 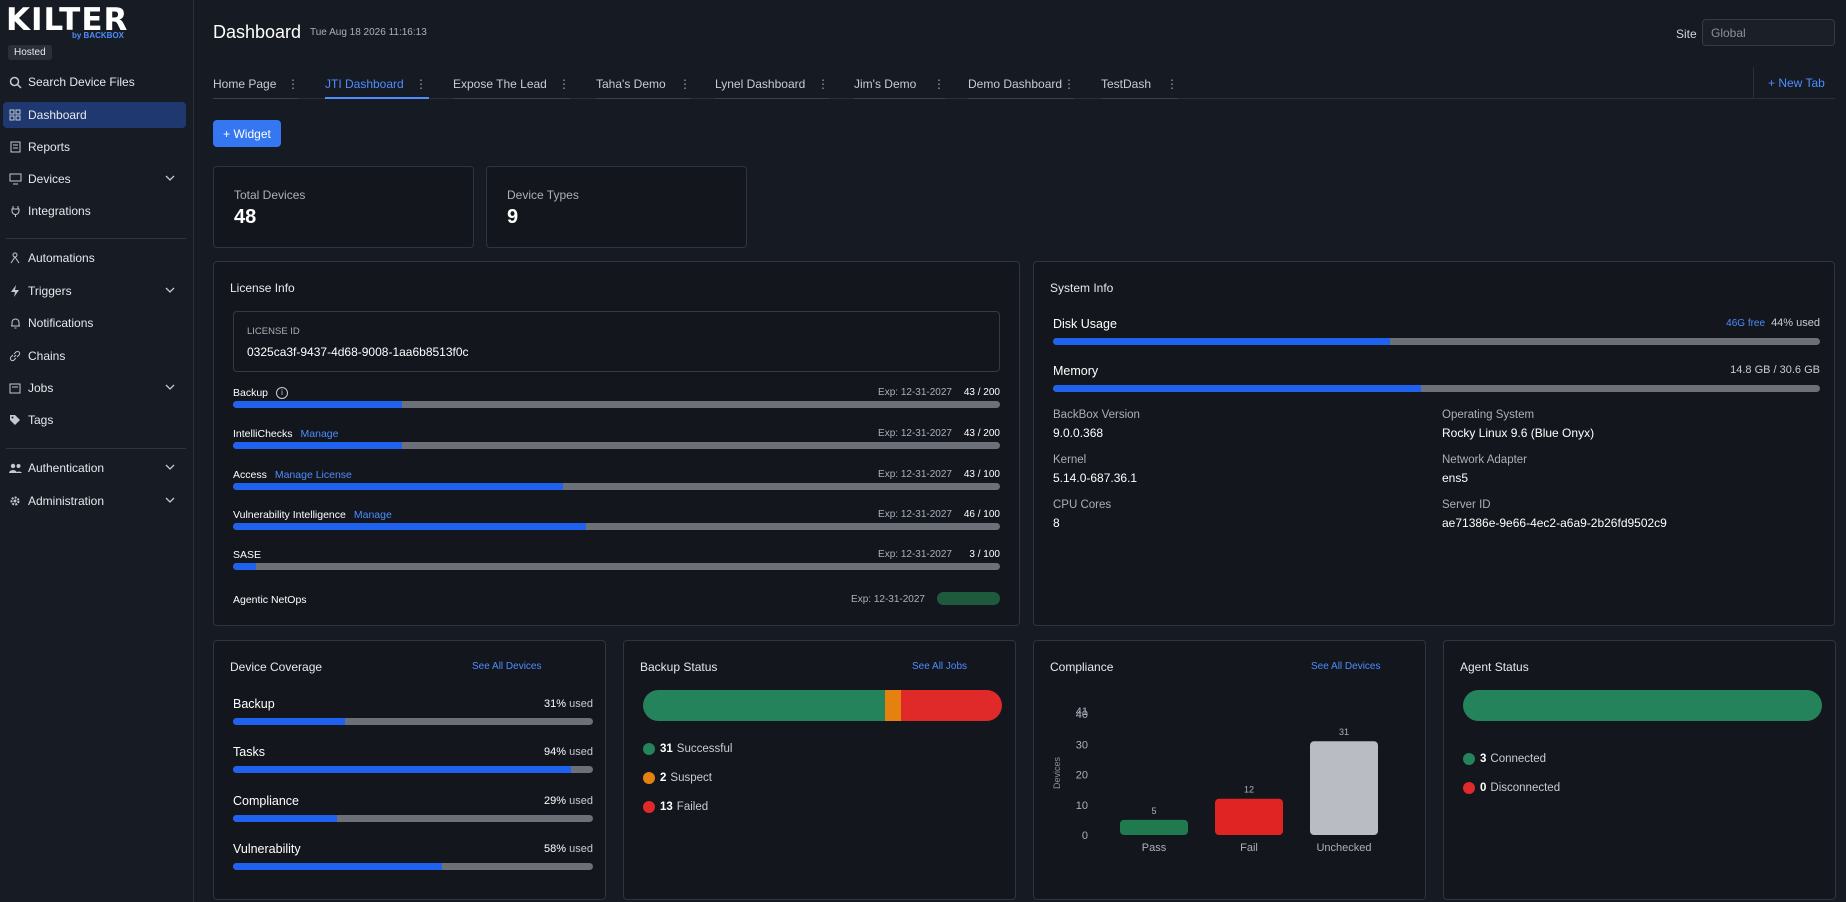 I want to click on new-tab-button: + New Tab, so click(x=1799, y=83).